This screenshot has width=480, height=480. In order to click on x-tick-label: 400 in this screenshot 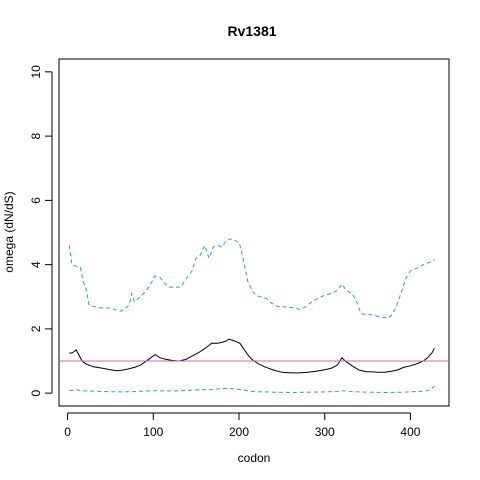, I will do `click(410, 432)`.